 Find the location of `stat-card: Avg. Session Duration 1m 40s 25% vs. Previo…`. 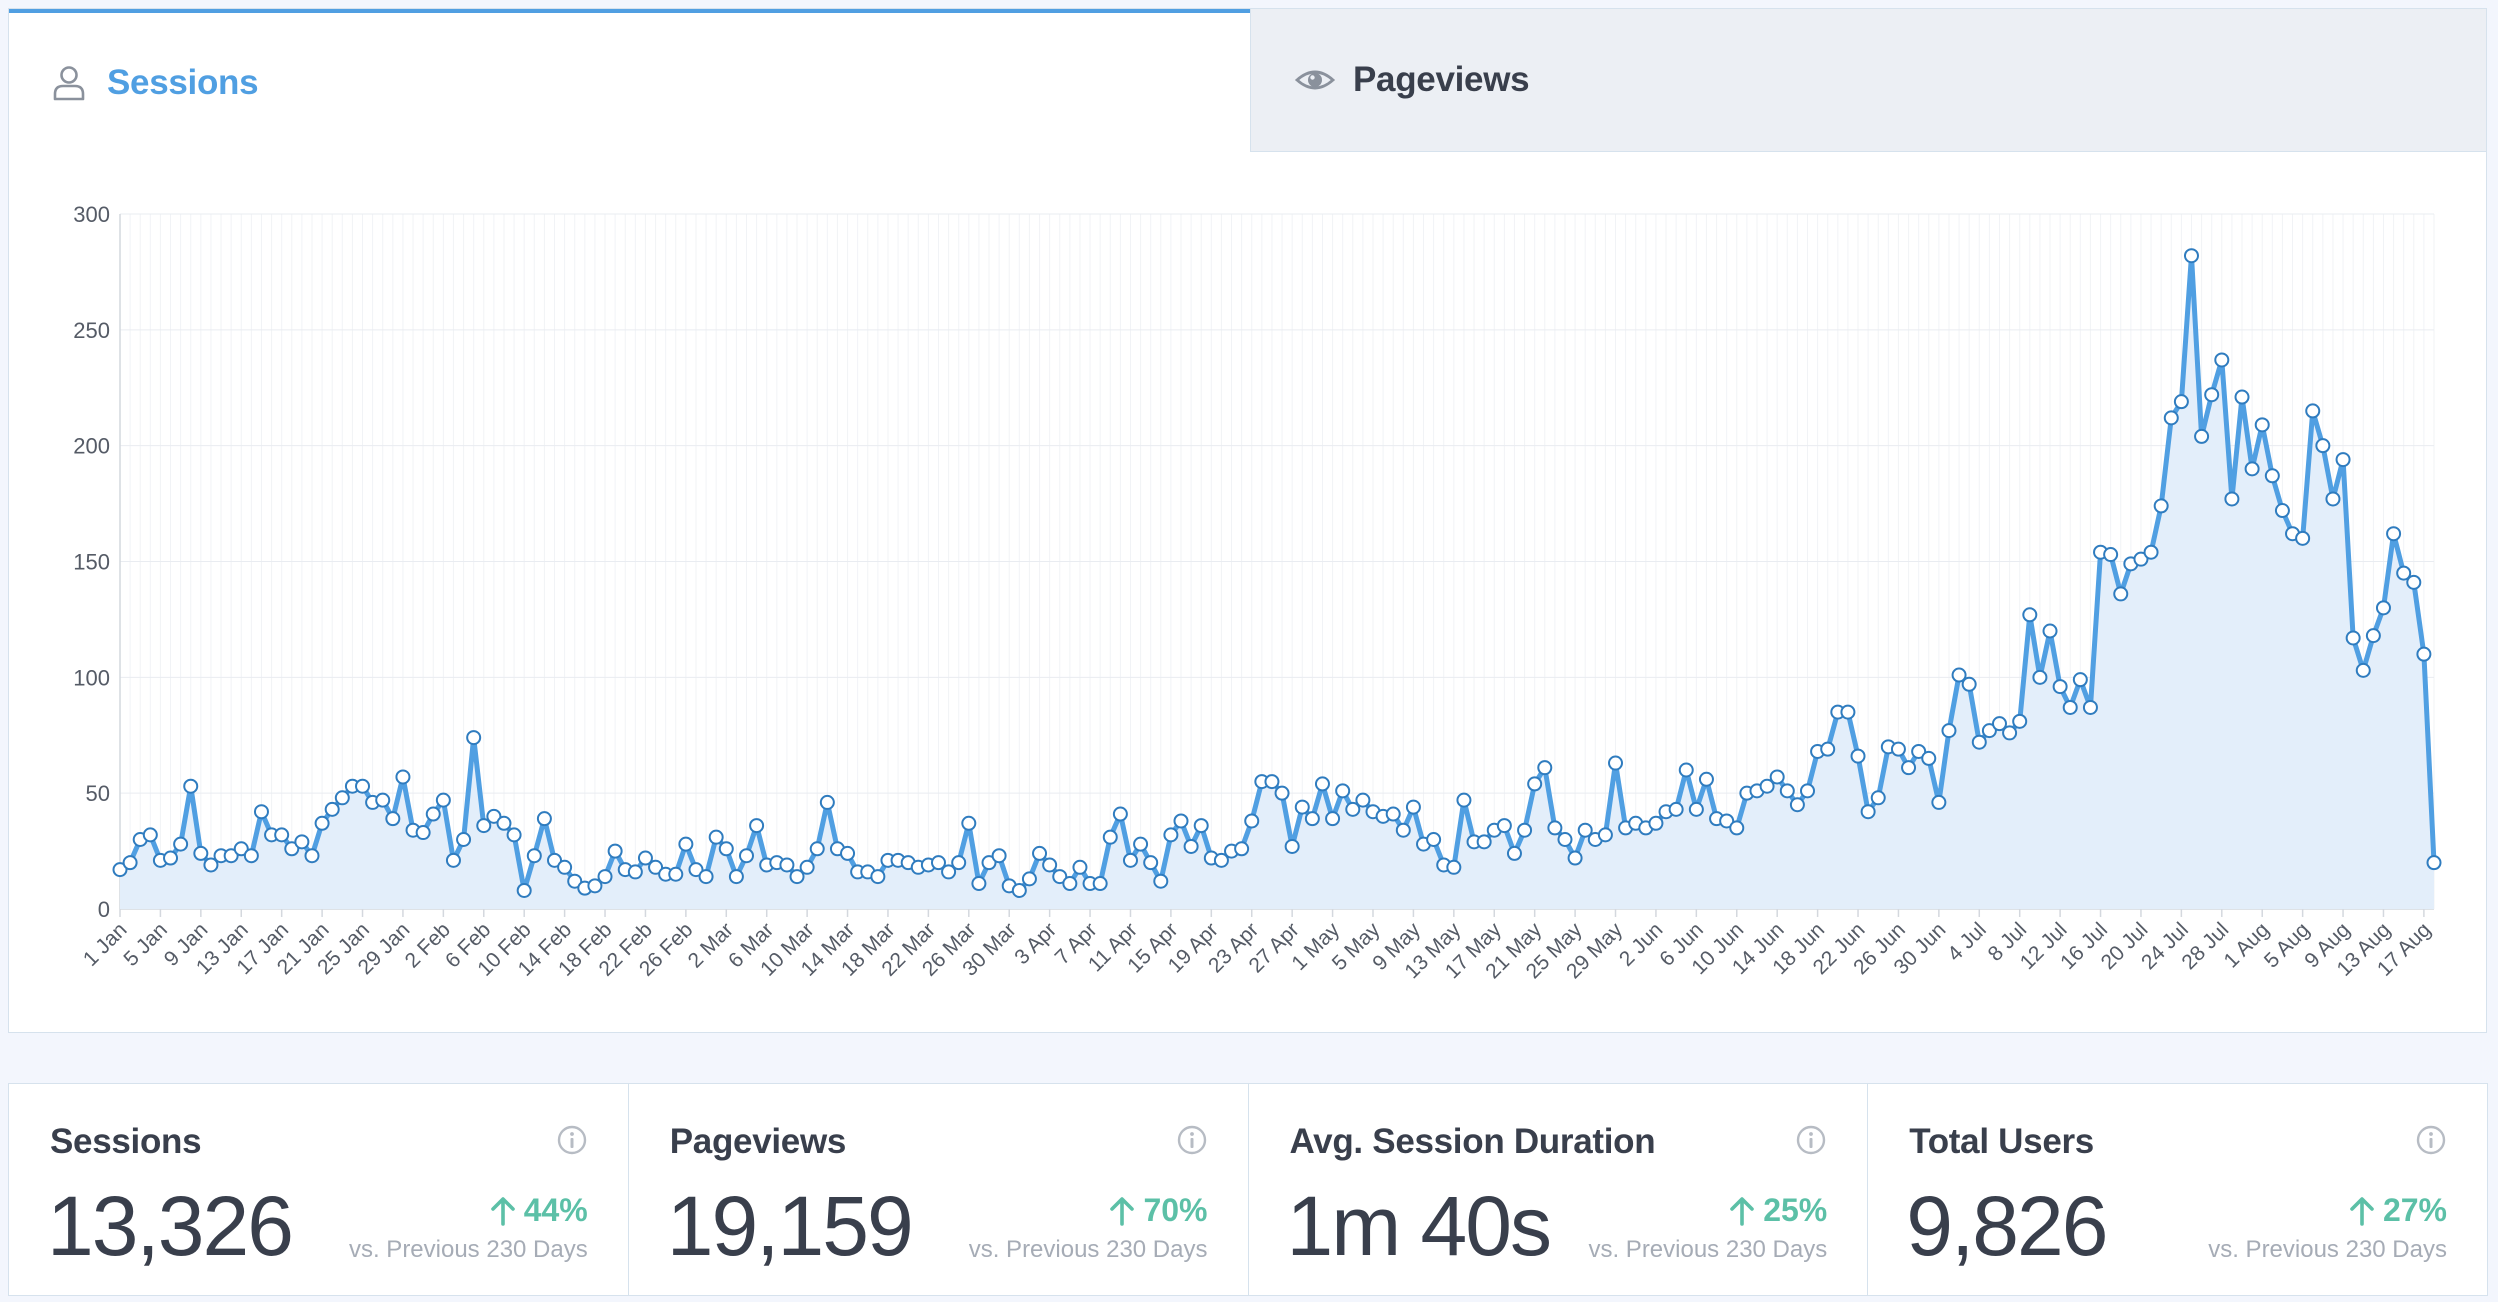

stat-card: Avg. Session Duration 1m 40s 25% vs. Previo… is located at coordinates (1558, 1189).